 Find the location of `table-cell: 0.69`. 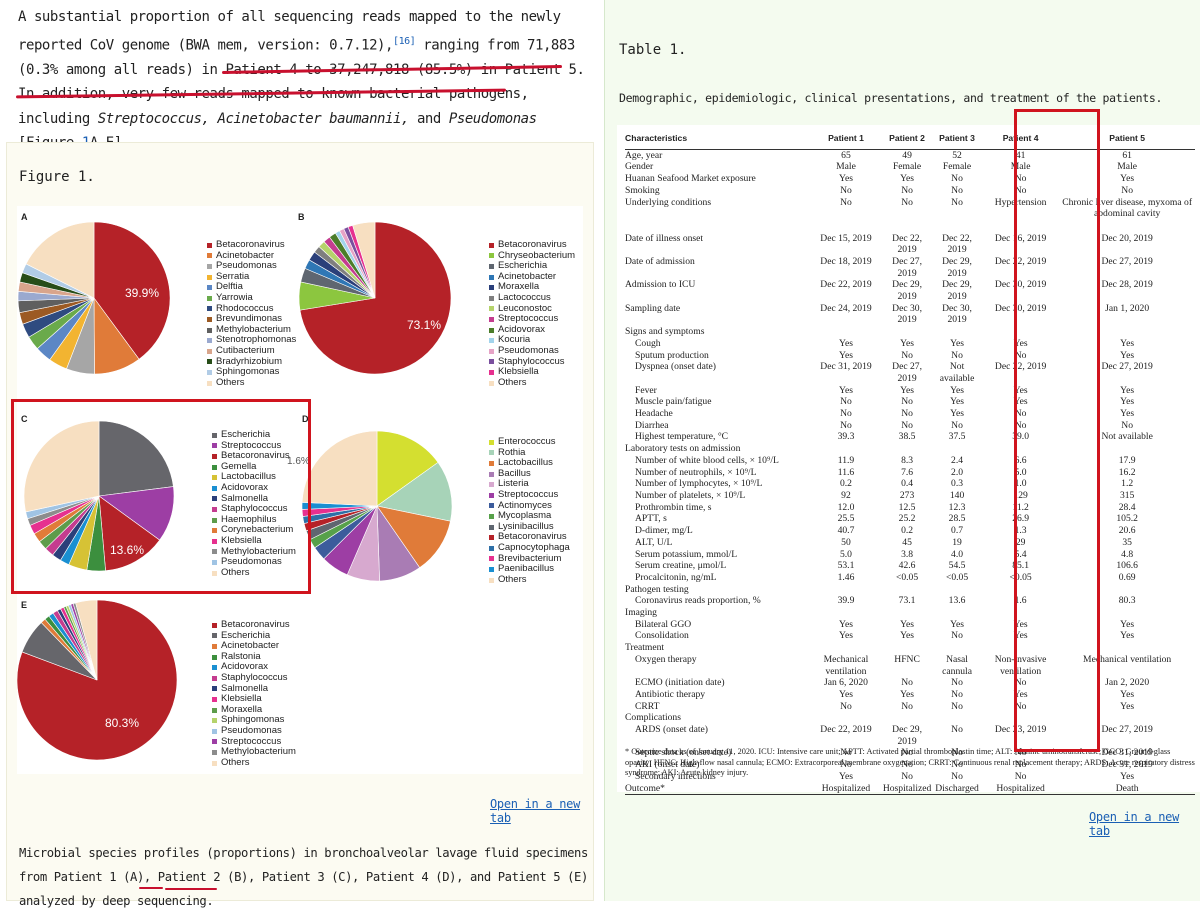

table-cell: 0.69 is located at coordinates (1127, 577).